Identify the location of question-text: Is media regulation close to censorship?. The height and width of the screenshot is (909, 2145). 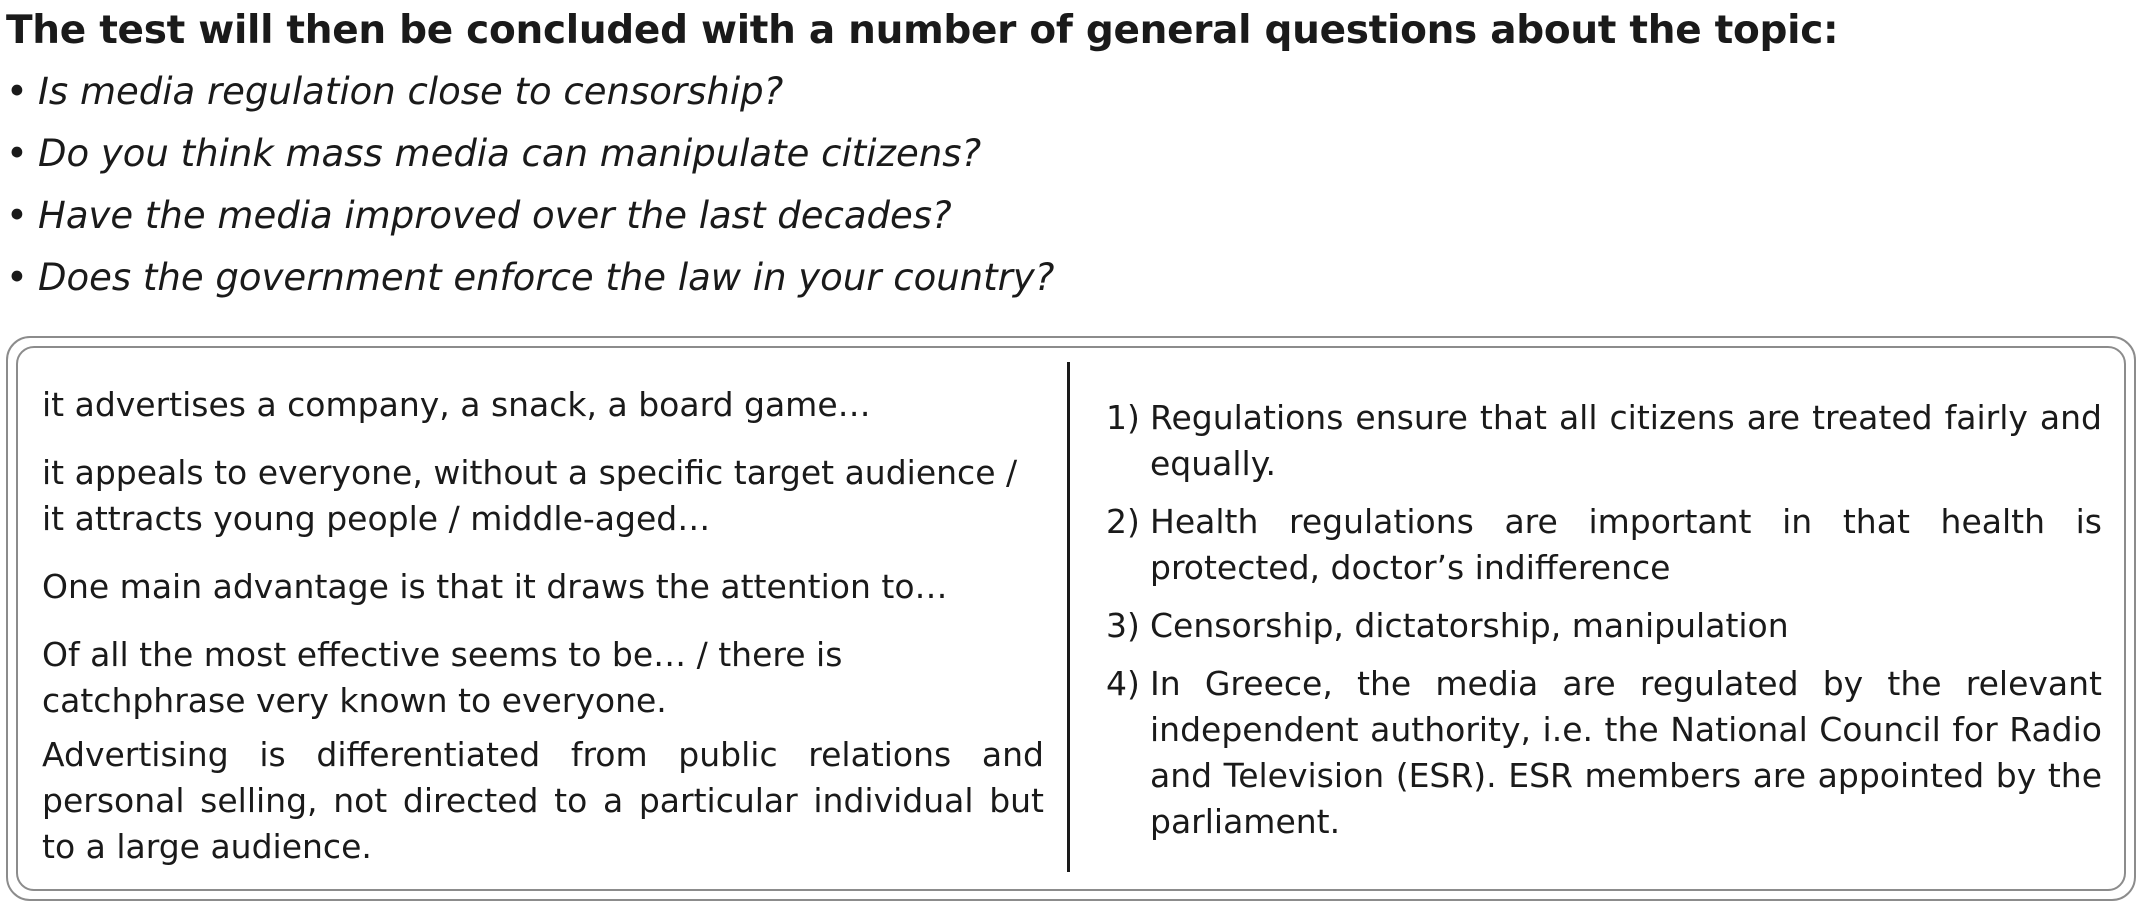
(411, 91).